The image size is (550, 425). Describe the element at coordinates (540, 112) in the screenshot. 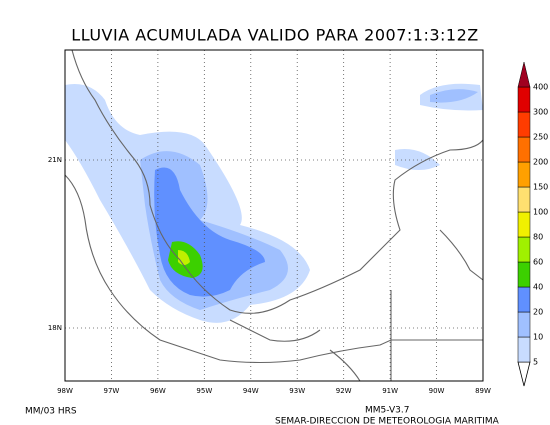

I see `colorbar-label: 300` at that location.